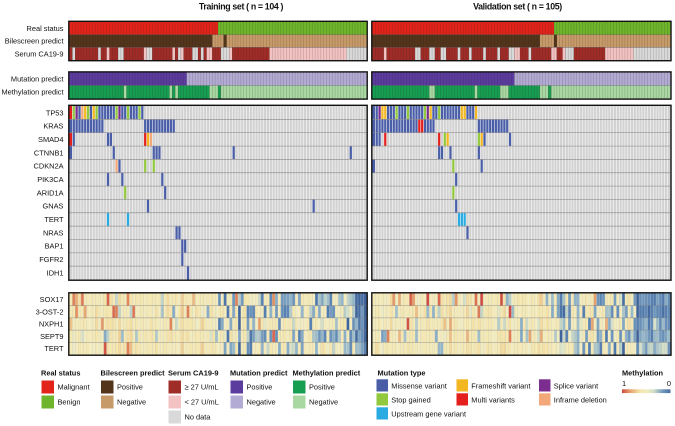 The image size is (675, 426). Describe the element at coordinates (669, 383) in the screenshot. I see `svg-text: 0` at that location.